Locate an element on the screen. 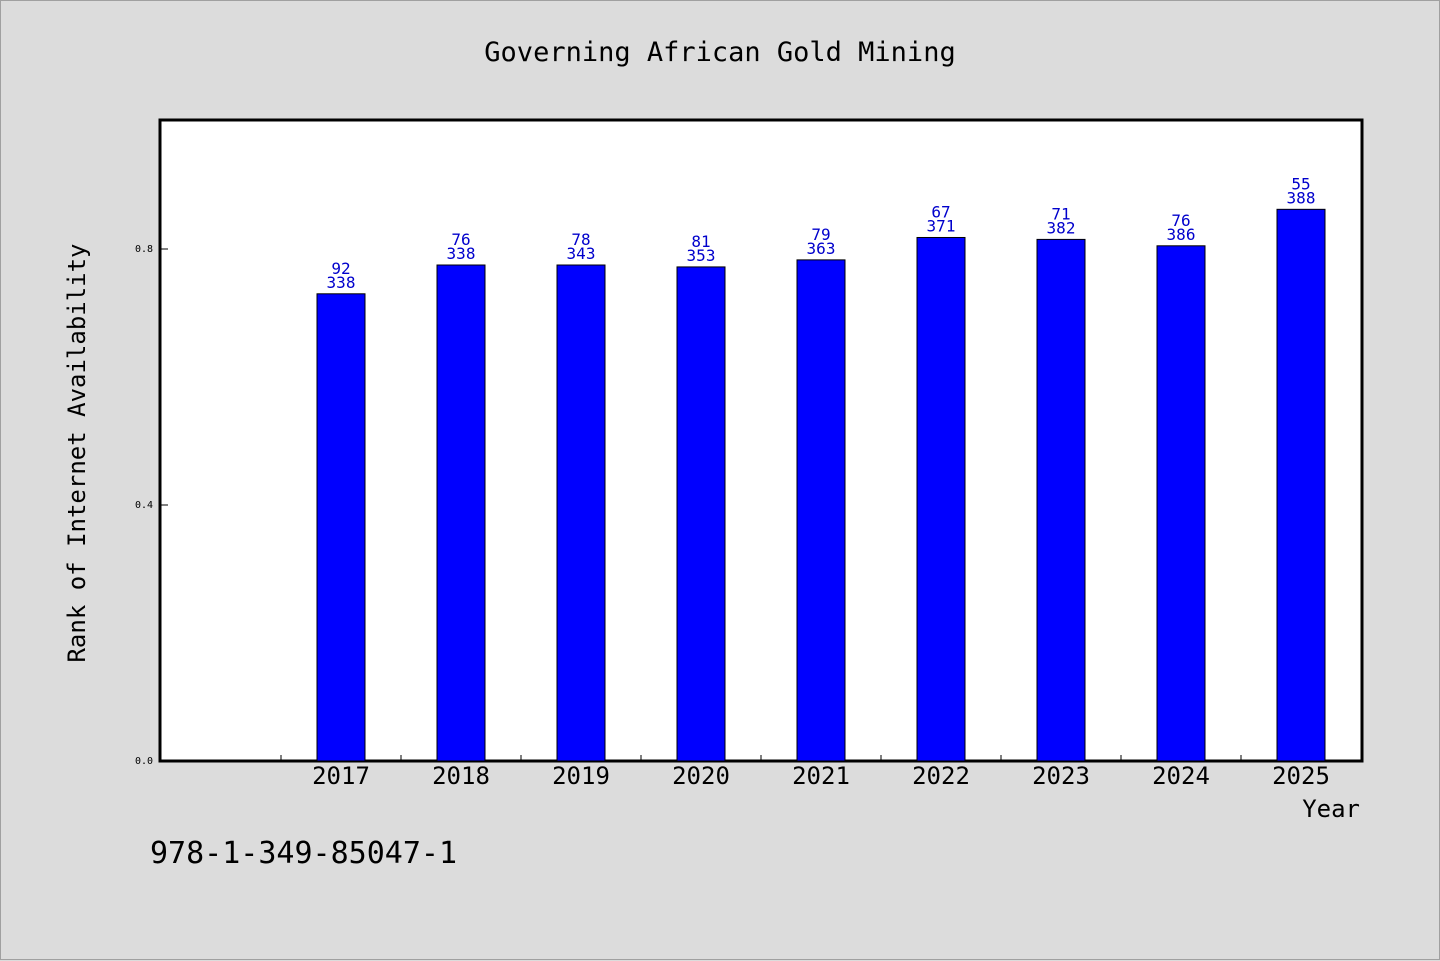 The image size is (1440, 961). bar-2024 is located at coordinates (1181, 503).